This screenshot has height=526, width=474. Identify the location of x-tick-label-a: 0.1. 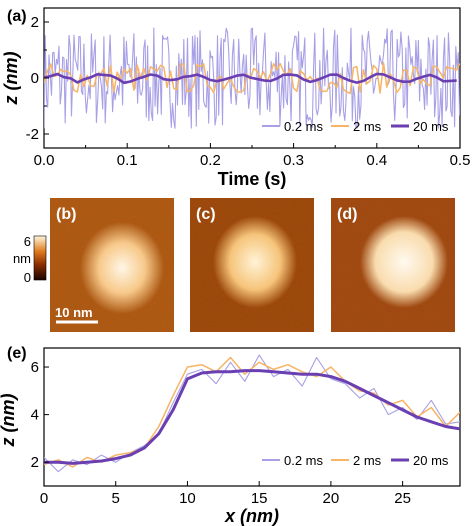
(127, 160).